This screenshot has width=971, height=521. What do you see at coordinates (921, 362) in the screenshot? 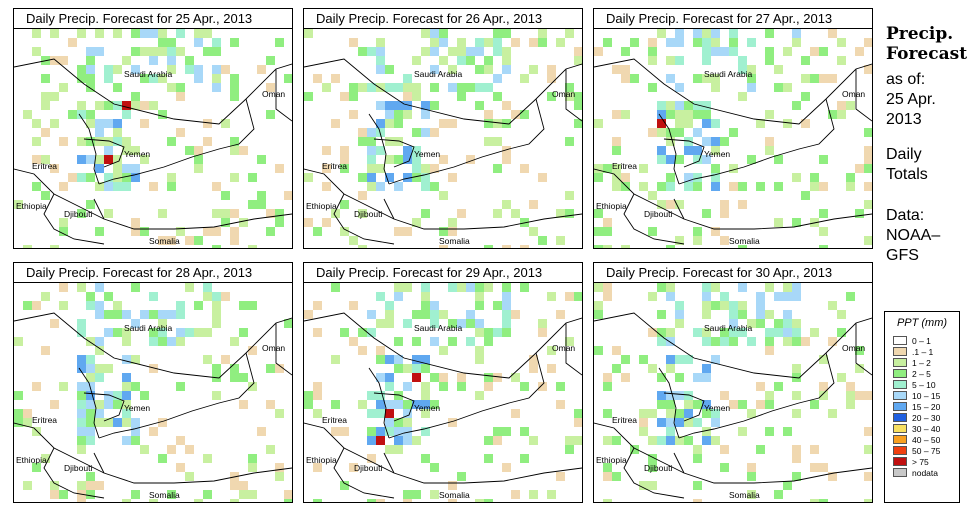
I see `legend-label: 1 – 2` at bounding box center [921, 362].